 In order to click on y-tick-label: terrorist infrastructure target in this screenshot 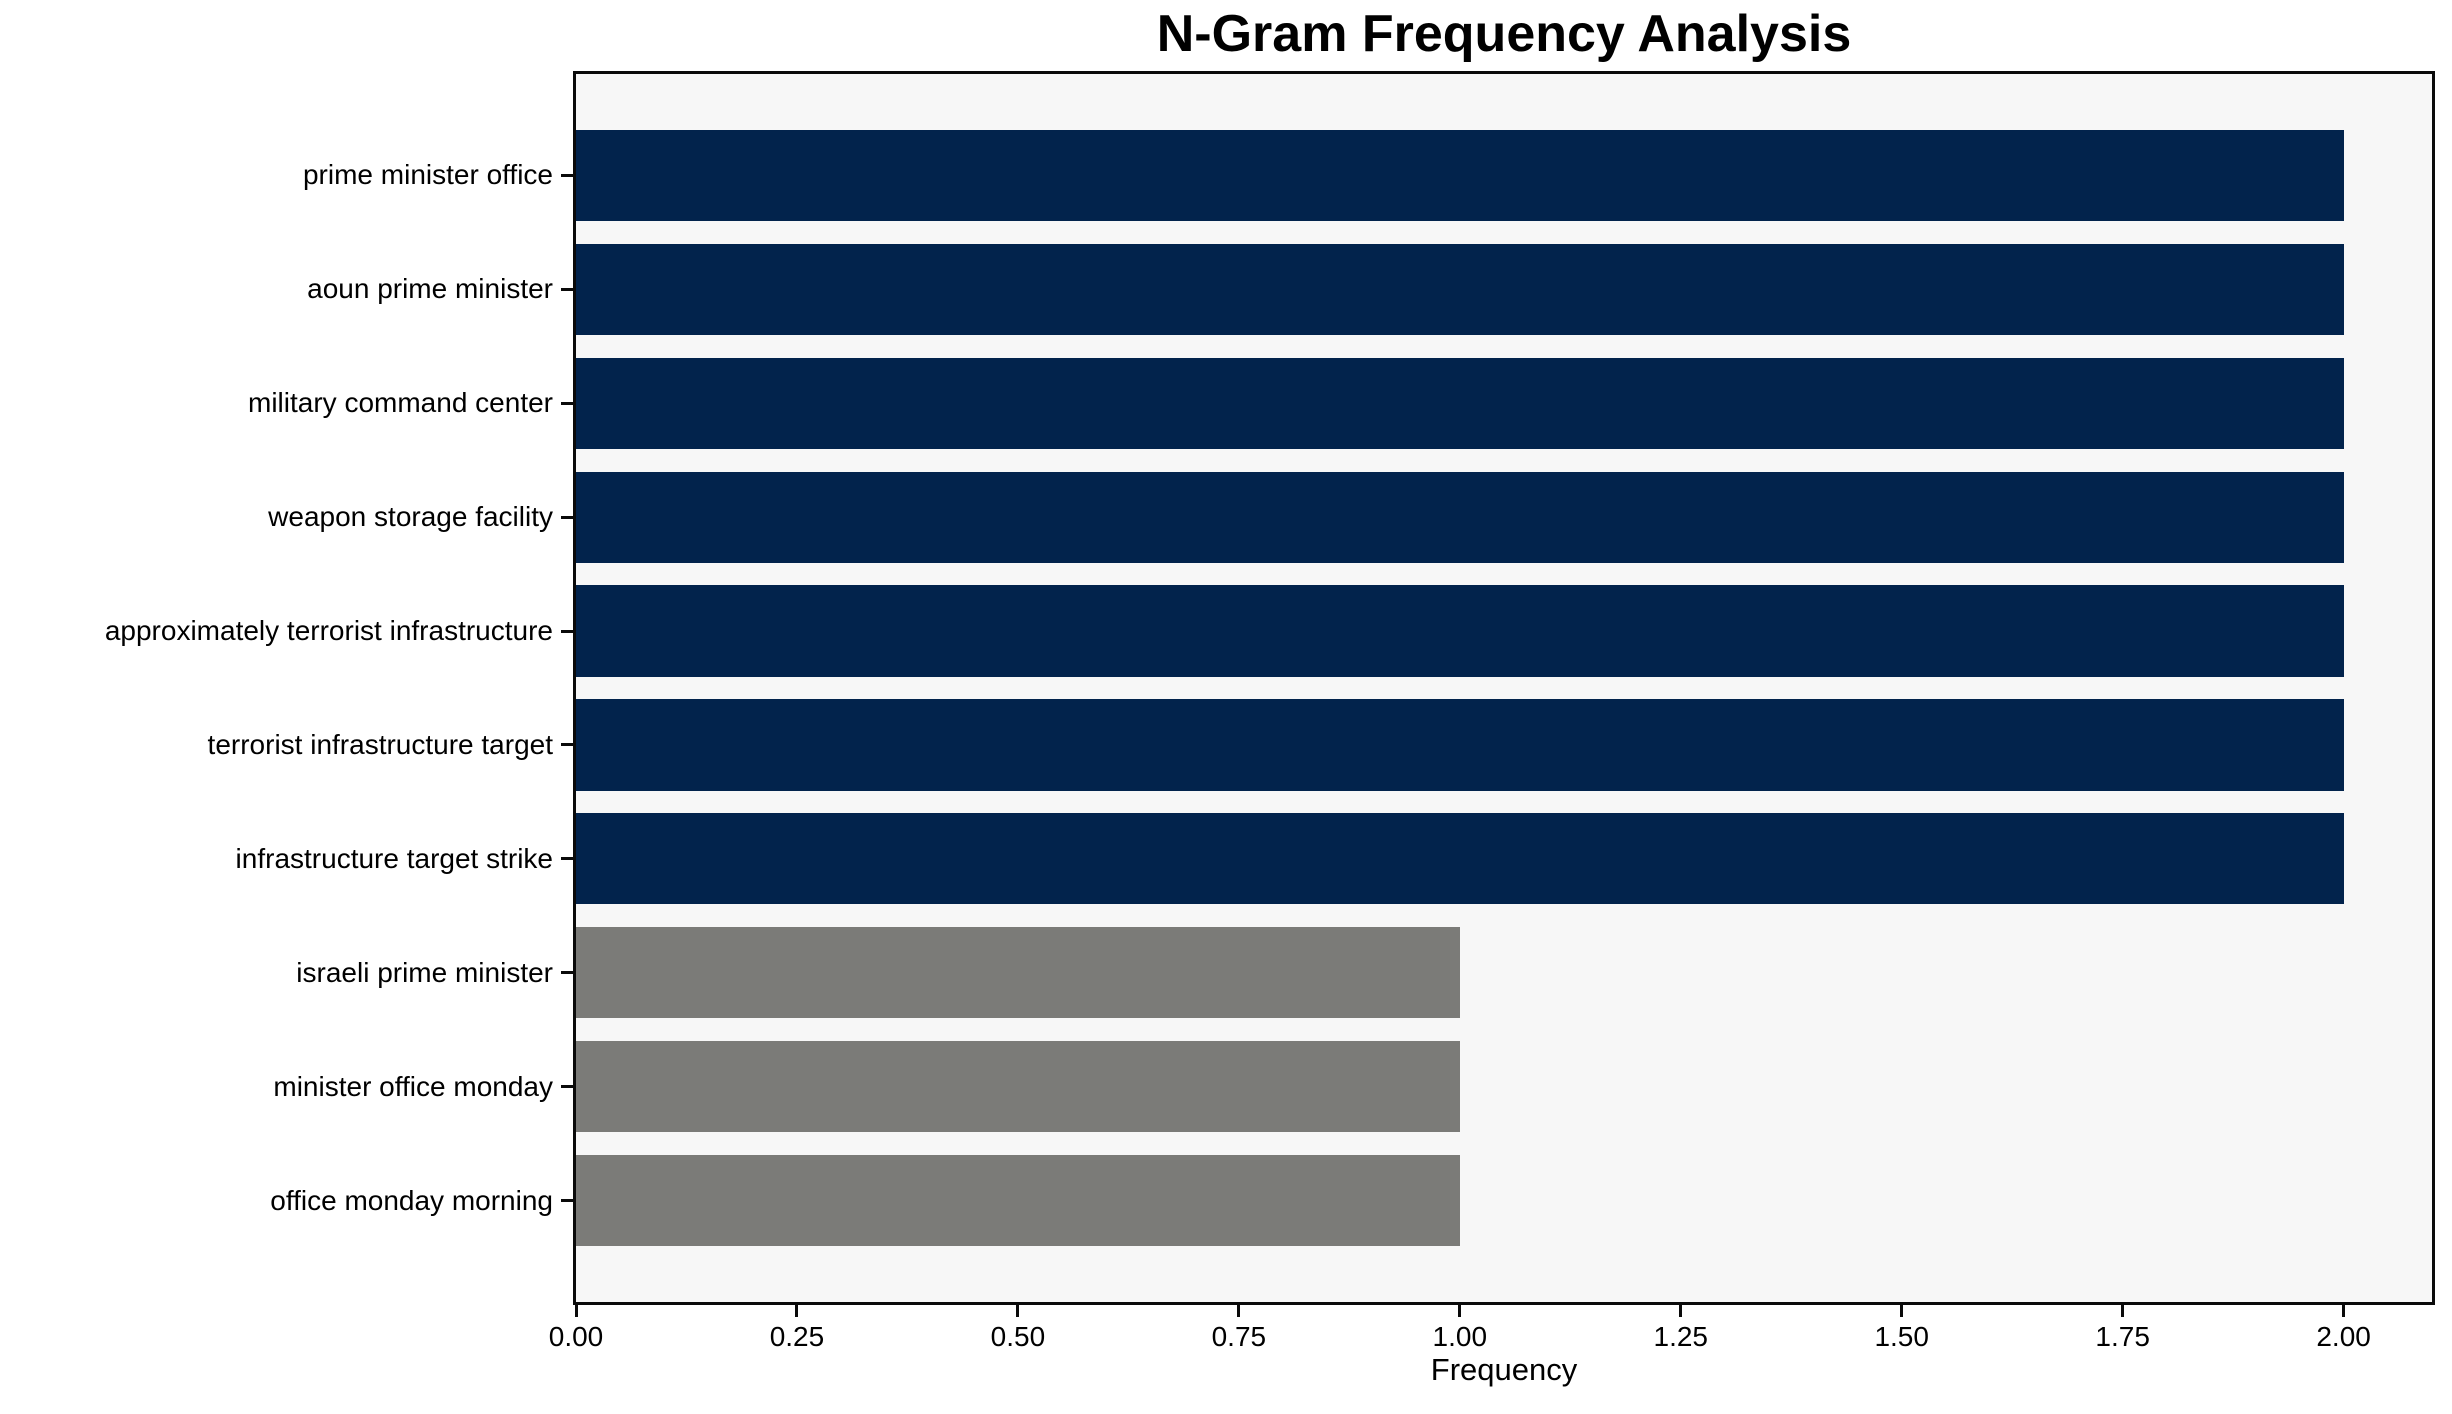, I will do `click(380, 744)`.